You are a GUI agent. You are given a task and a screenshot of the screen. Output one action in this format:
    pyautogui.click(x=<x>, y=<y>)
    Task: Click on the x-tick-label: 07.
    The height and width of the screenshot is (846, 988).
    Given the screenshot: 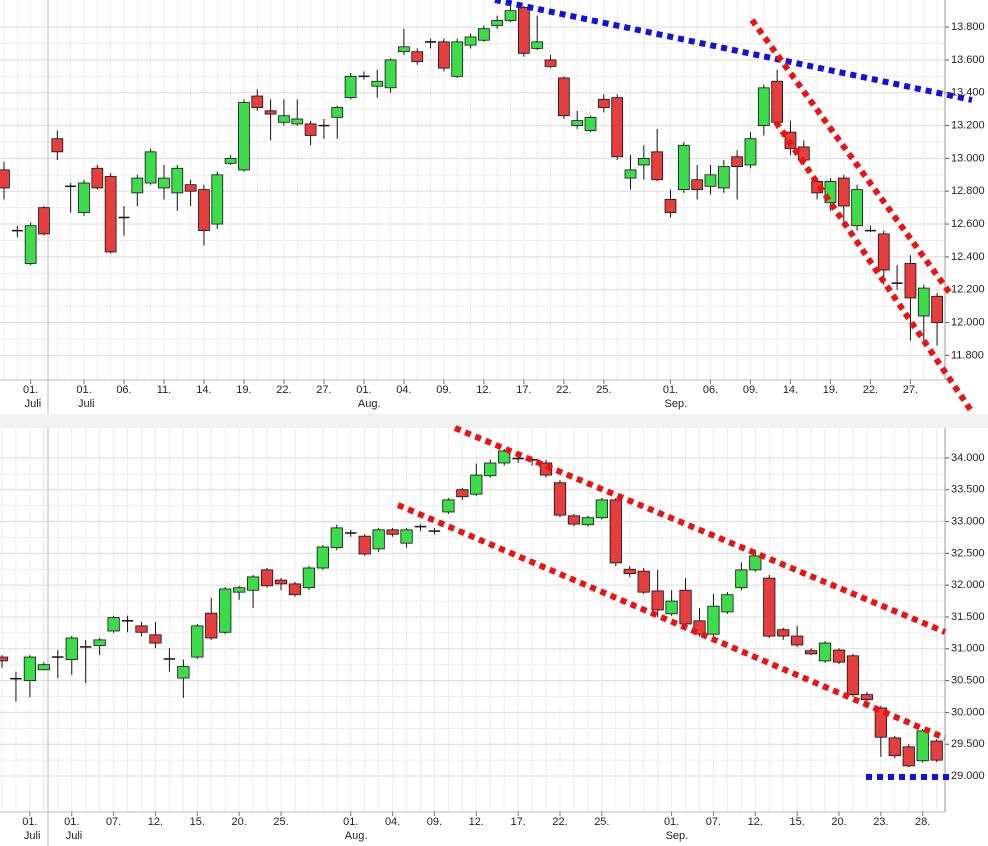 What is the action you would take?
    pyautogui.click(x=113, y=822)
    